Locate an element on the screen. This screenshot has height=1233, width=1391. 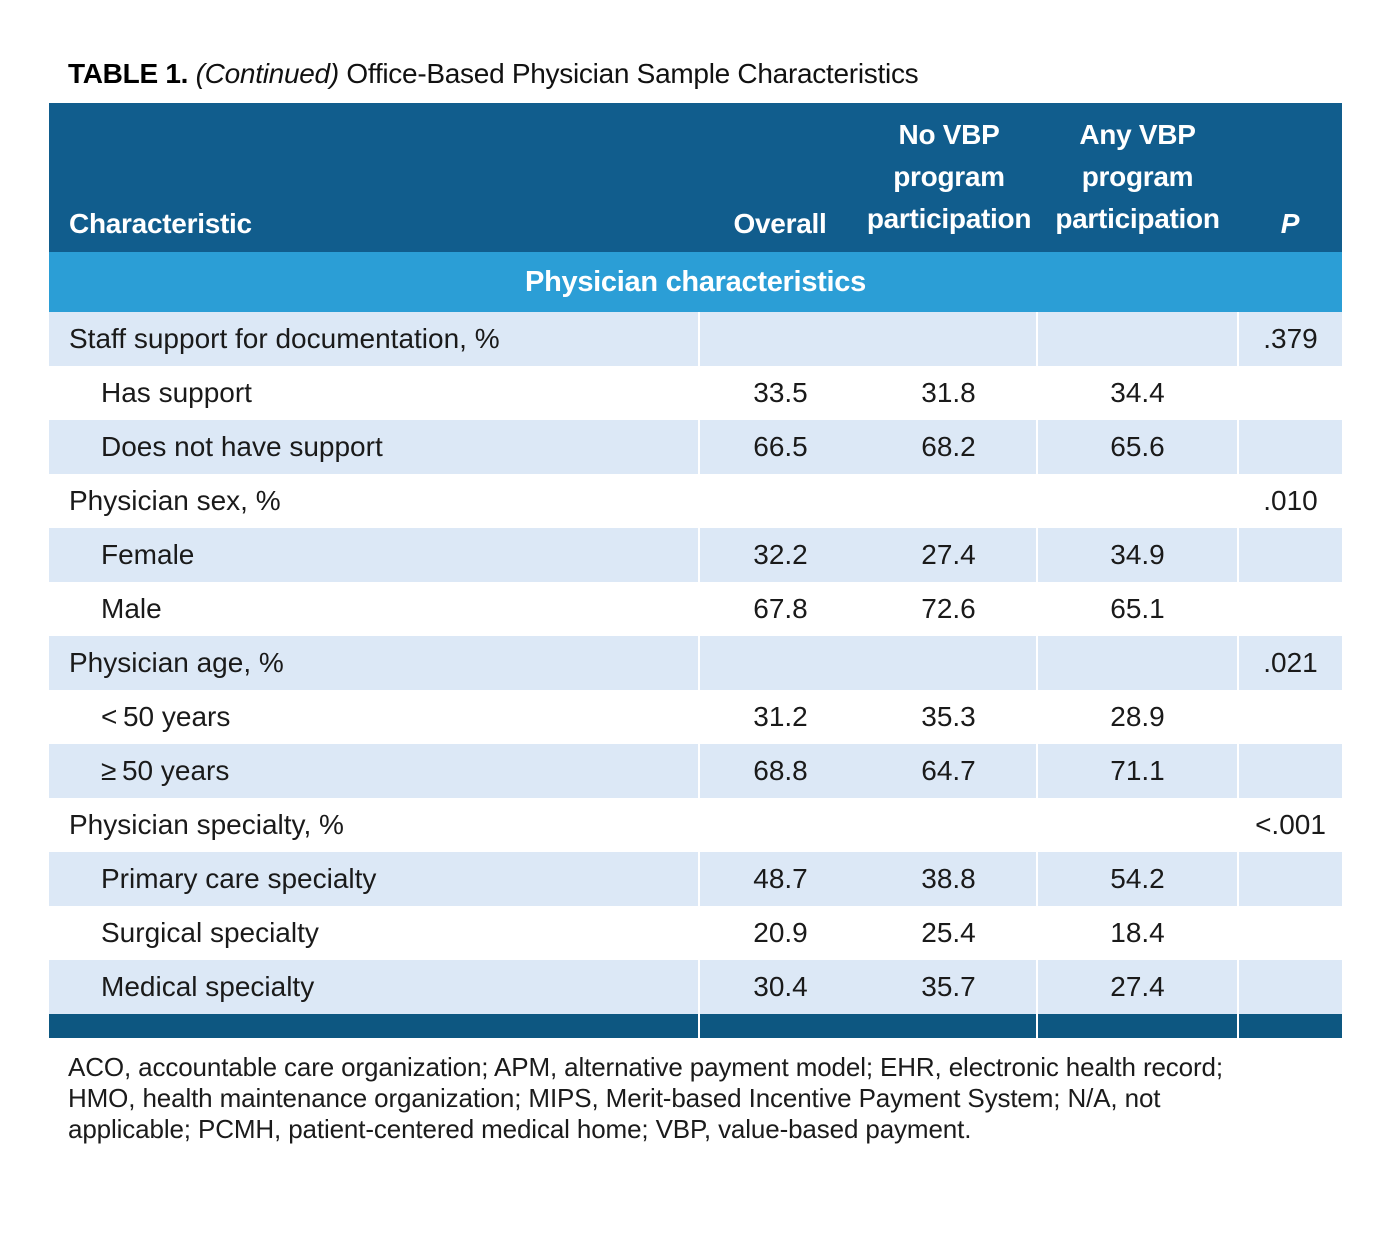
cell-any-vbp: 18.4 is located at coordinates (1137, 933).